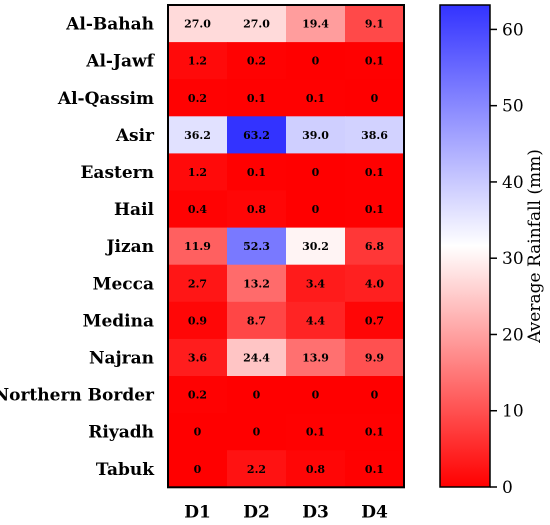 The image size is (550, 525). Describe the element at coordinates (105, 99) in the screenshot. I see `row-label: Al-Qassim` at that location.